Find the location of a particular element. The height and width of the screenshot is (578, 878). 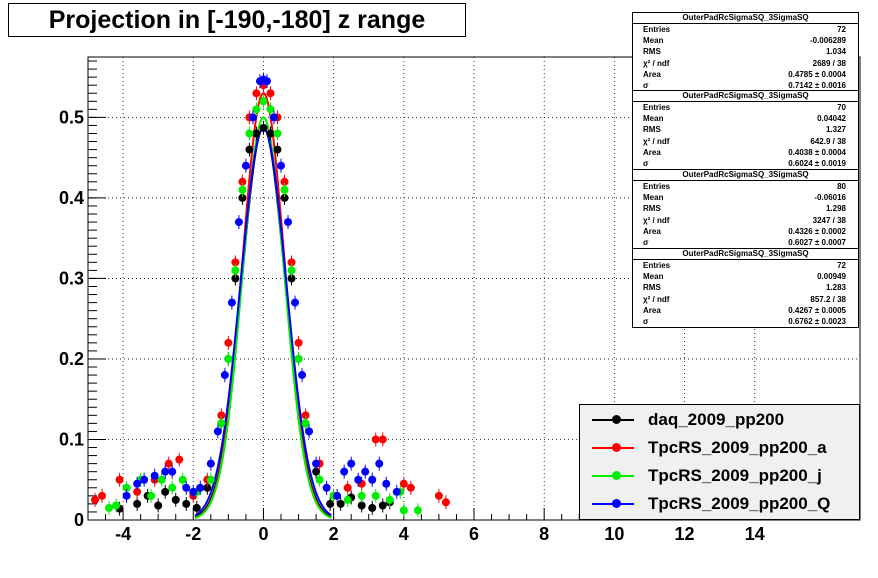

legend-label: TpcRS_2009_pp200_j is located at coordinates (735, 475).